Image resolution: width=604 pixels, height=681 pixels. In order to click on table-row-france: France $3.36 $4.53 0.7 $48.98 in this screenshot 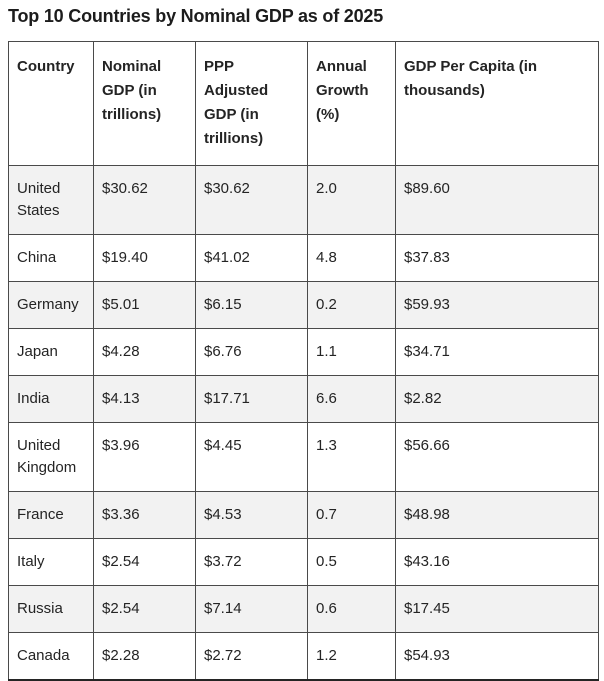, I will do `click(303, 515)`.